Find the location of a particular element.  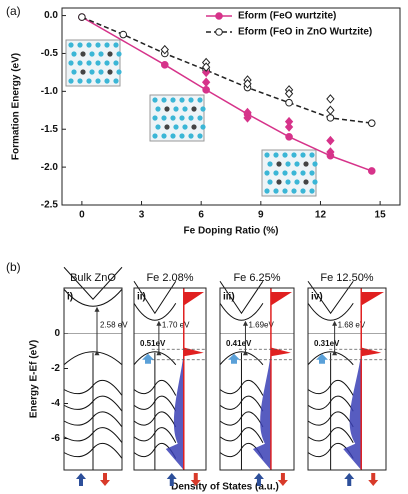

x-tick-label: 6 is located at coordinates (201, 215).